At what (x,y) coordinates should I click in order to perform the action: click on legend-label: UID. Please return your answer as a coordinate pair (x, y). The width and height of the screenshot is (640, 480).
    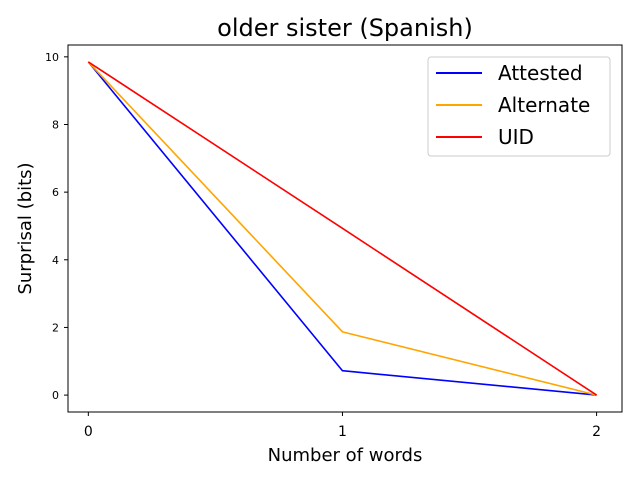
    Looking at the image, I should click on (516, 137).